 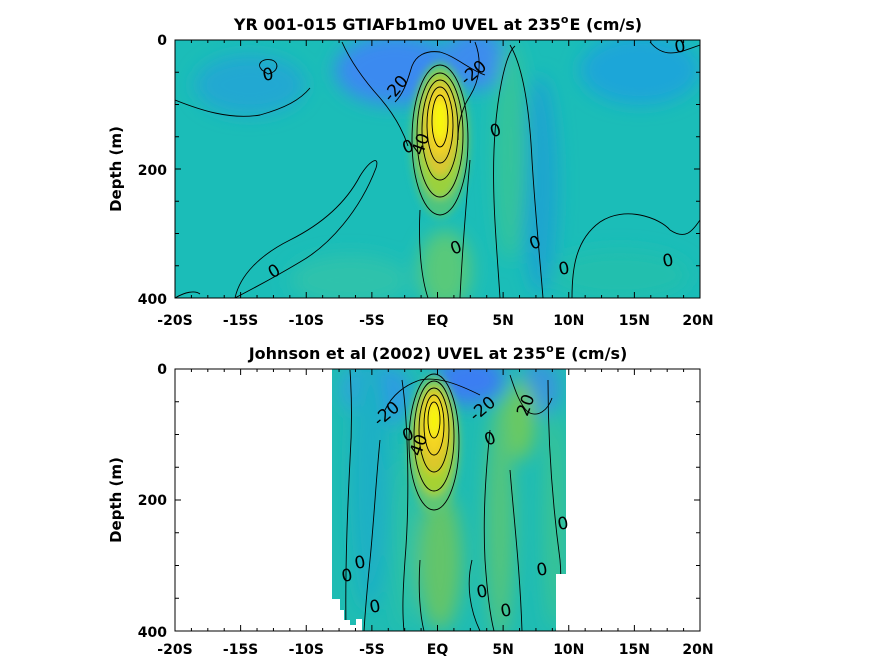 What do you see at coordinates (116, 500) in the screenshot?
I see `y-axis-label-observations: Depth (m)` at bounding box center [116, 500].